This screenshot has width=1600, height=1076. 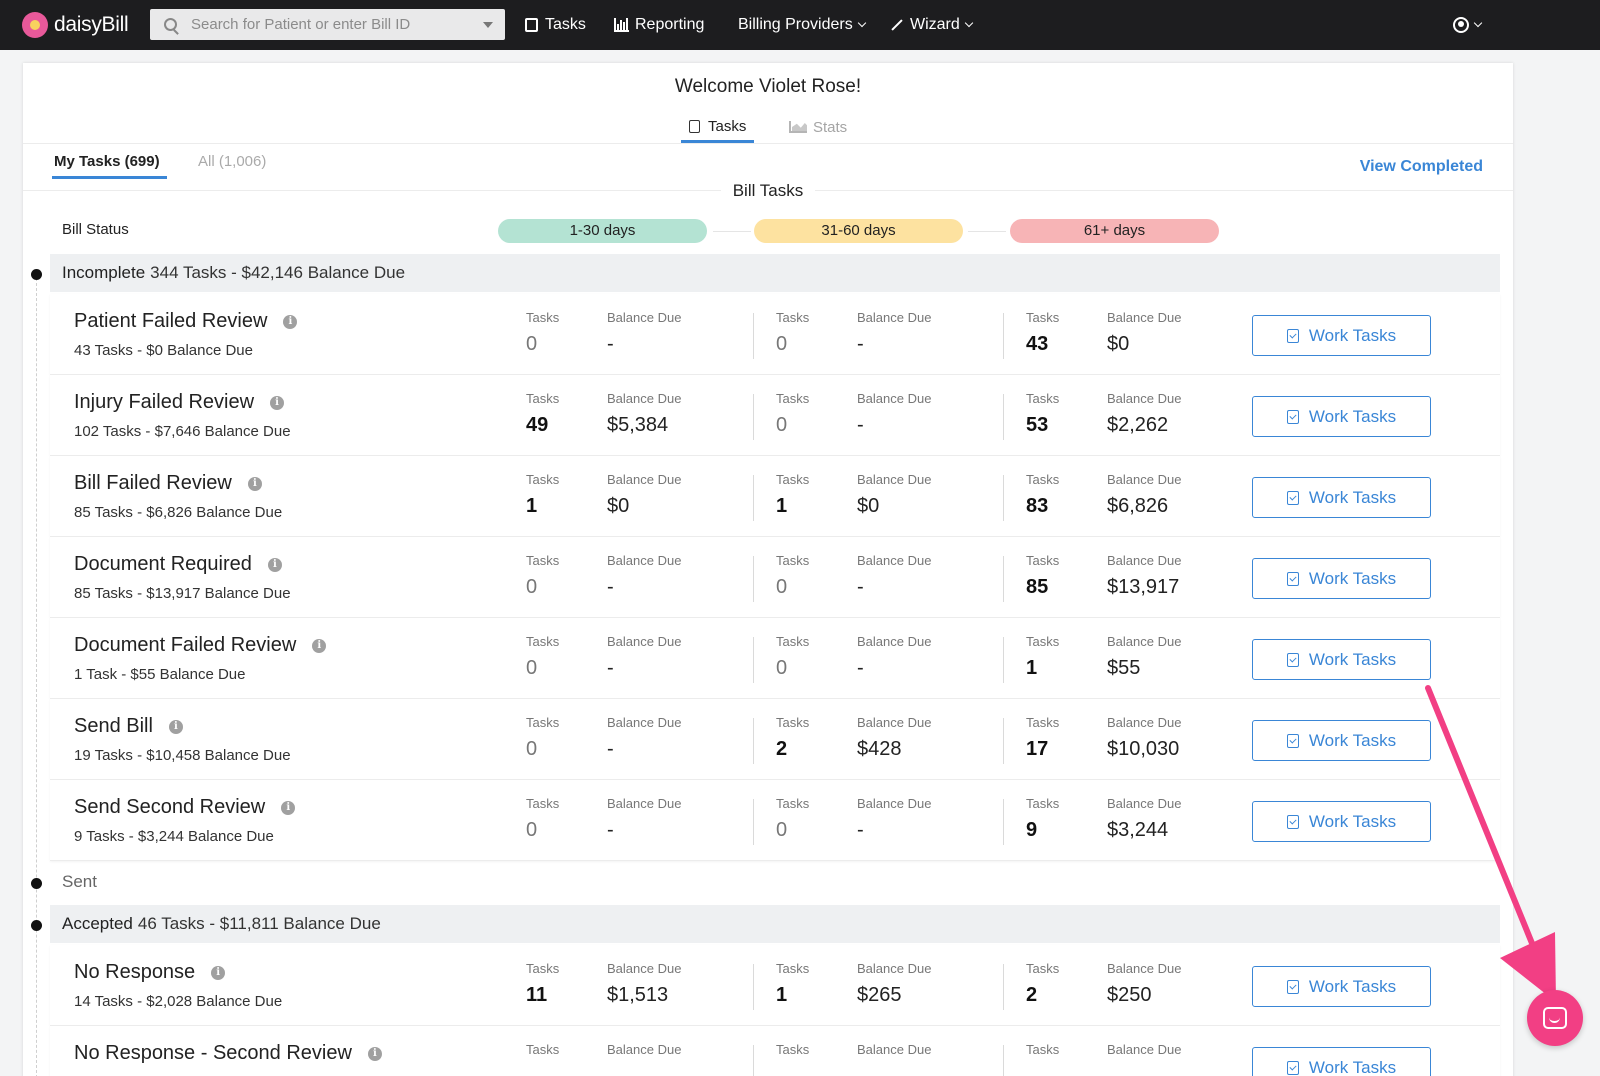 I want to click on section-name: Incomplete, so click(x=104, y=272).